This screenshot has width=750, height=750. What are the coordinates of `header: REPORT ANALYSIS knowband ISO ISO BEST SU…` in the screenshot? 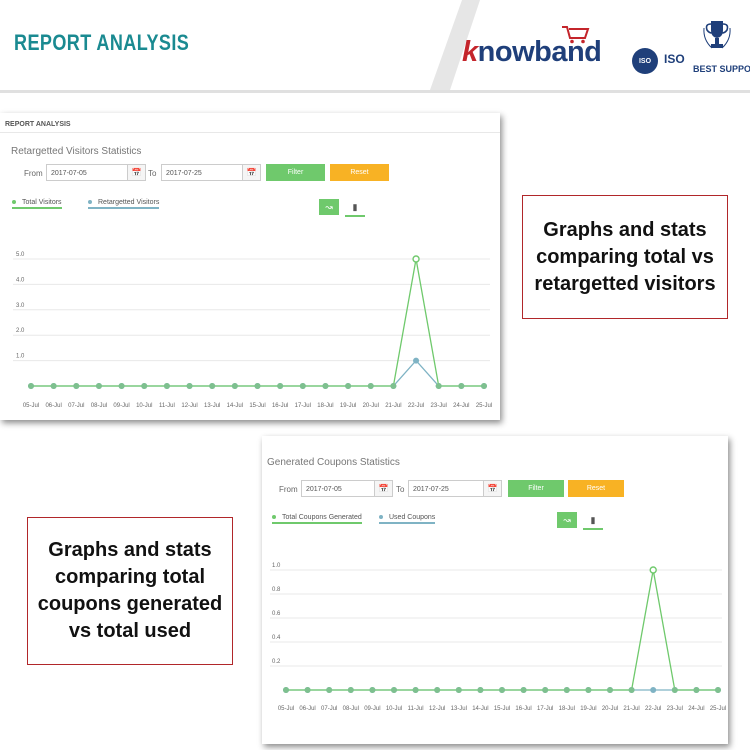 It's located at (375, 45).